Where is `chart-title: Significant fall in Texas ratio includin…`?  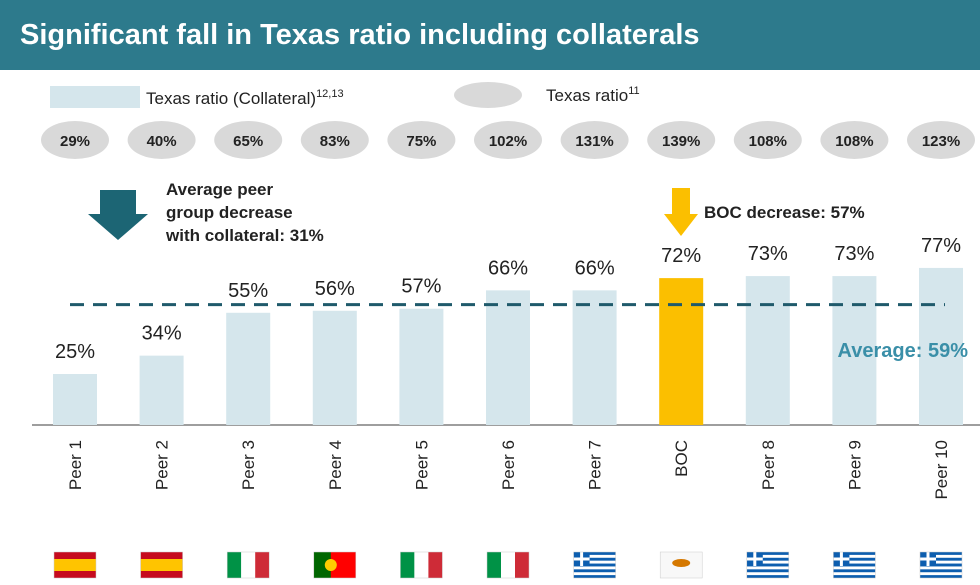 chart-title: Significant fall in Texas ratio includin… is located at coordinates (360, 35).